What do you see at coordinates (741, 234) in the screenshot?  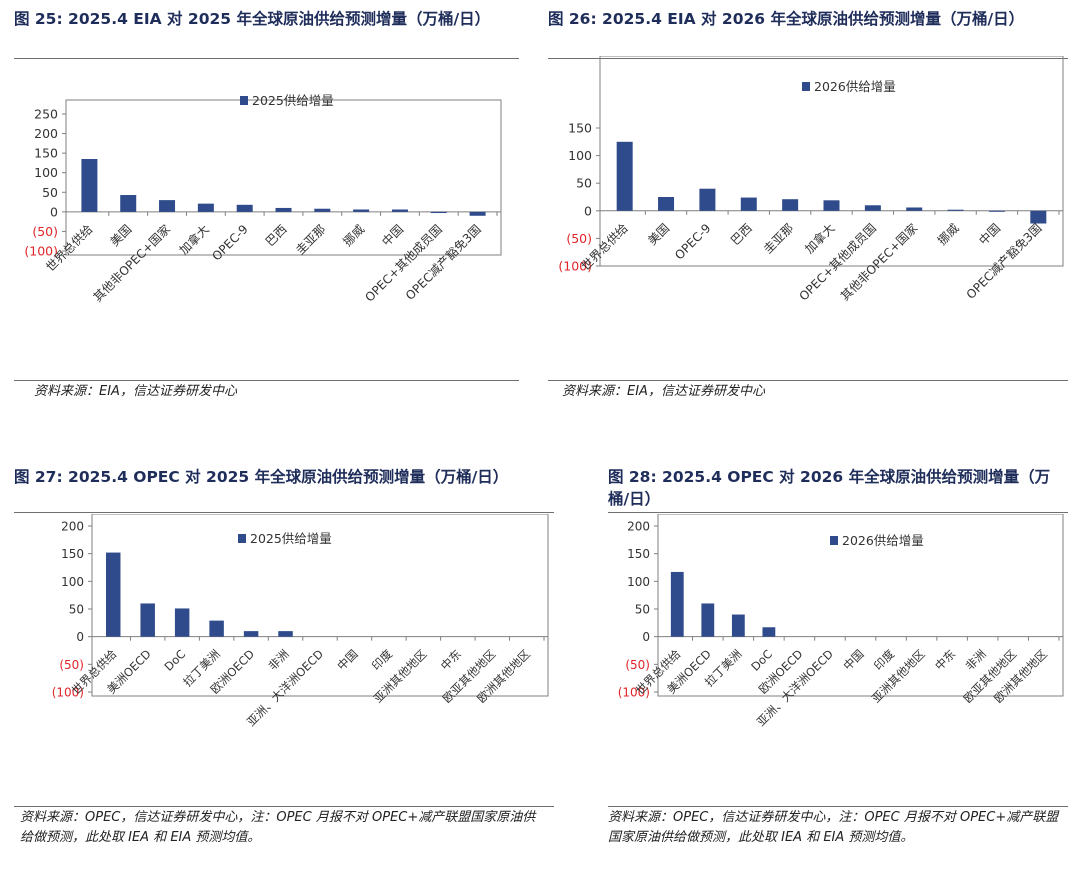 I see `x-category-label: 巴西` at bounding box center [741, 234].